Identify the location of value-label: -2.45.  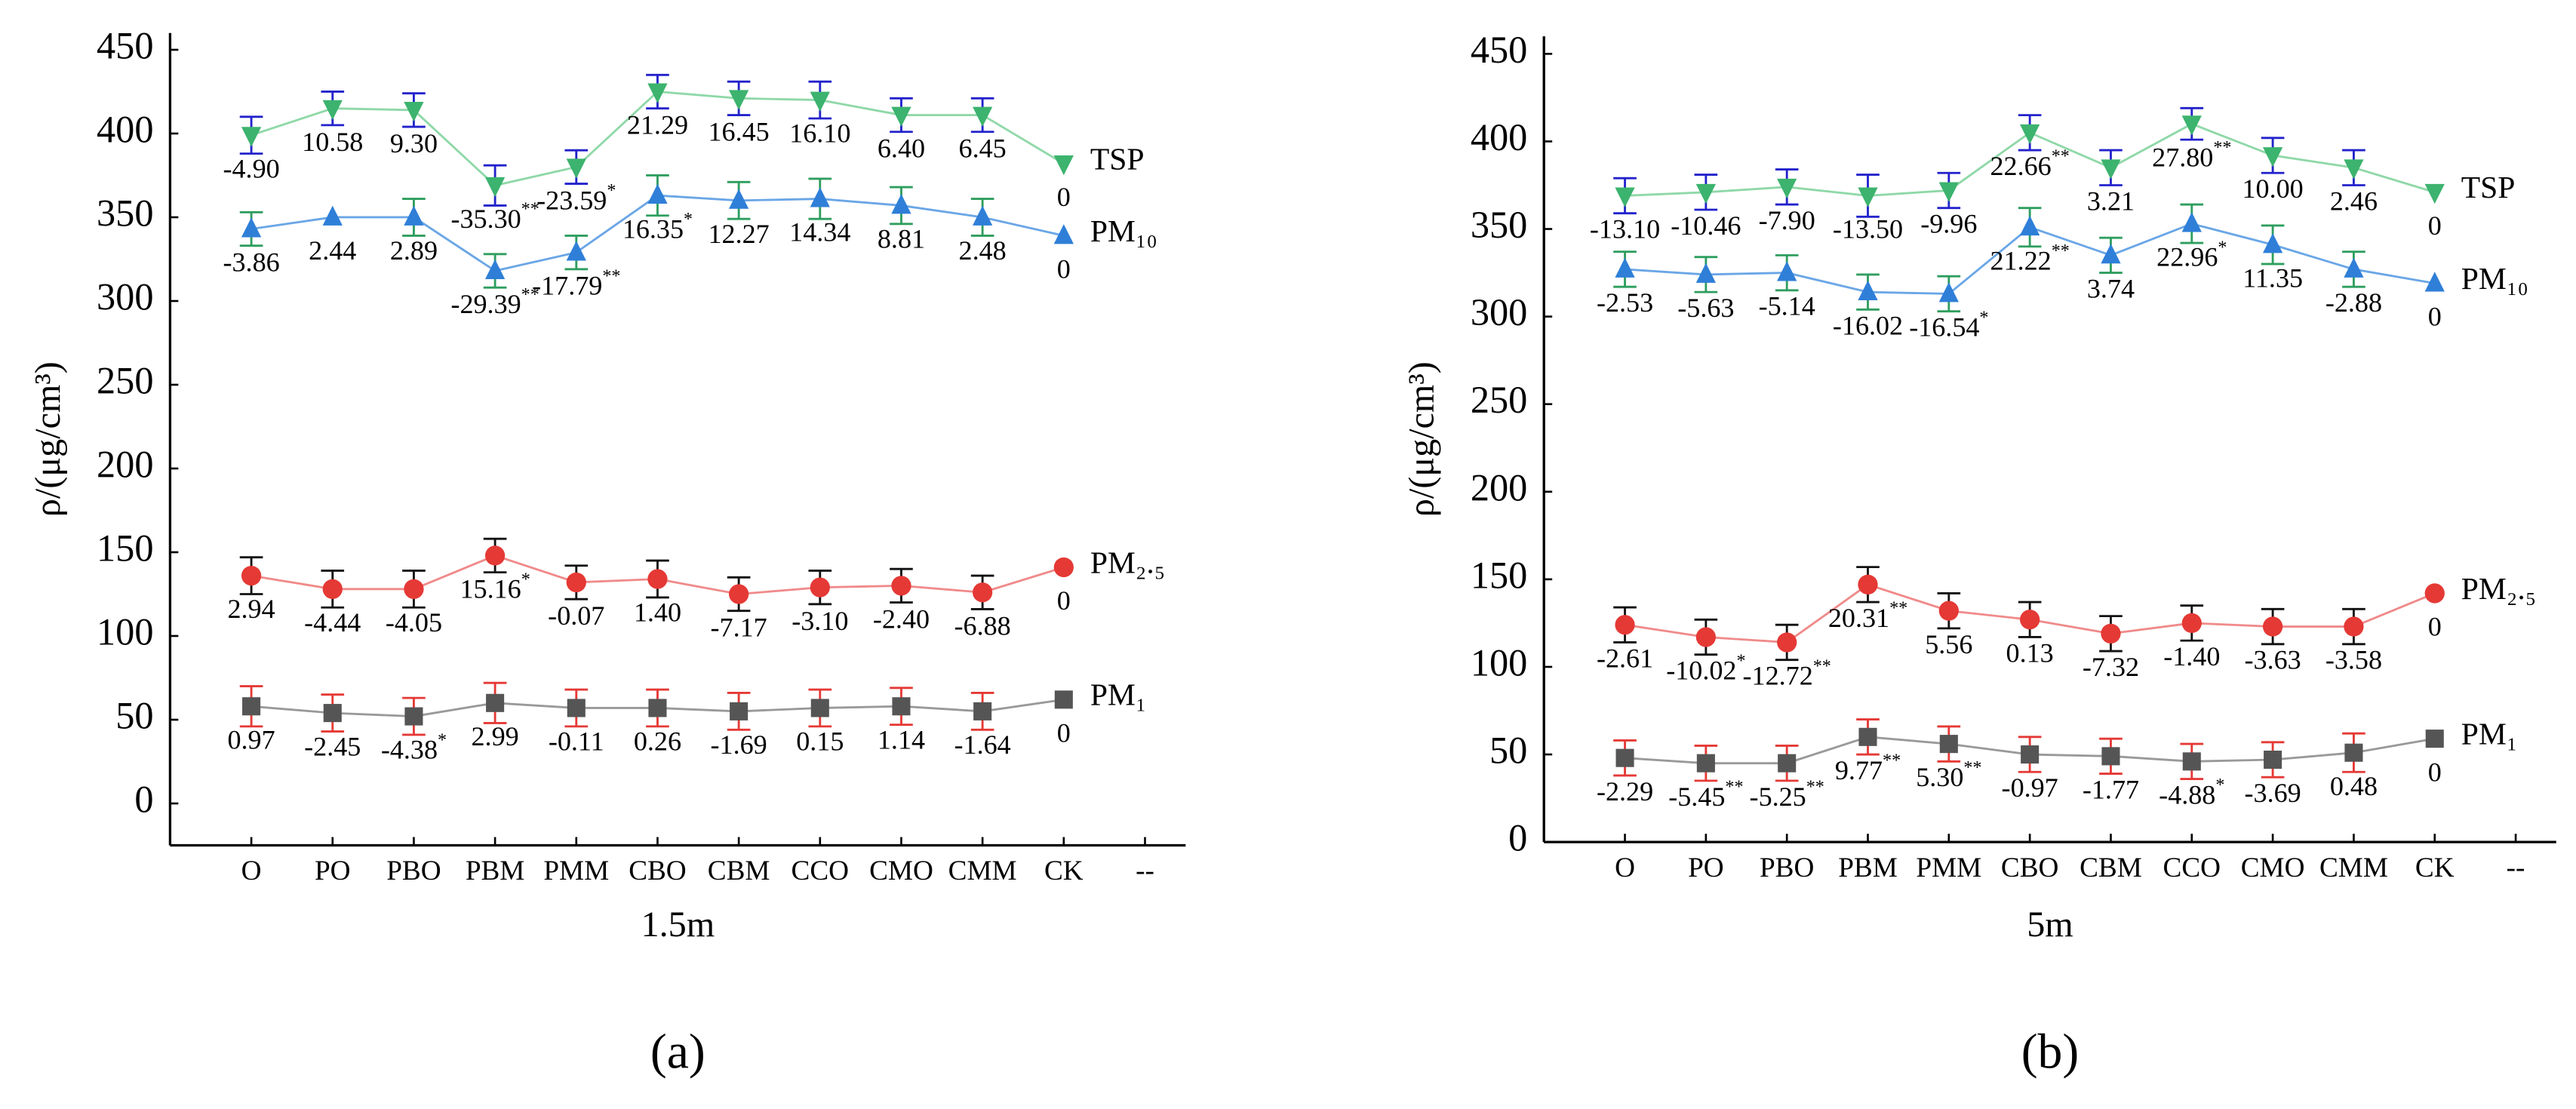
(332, 747).